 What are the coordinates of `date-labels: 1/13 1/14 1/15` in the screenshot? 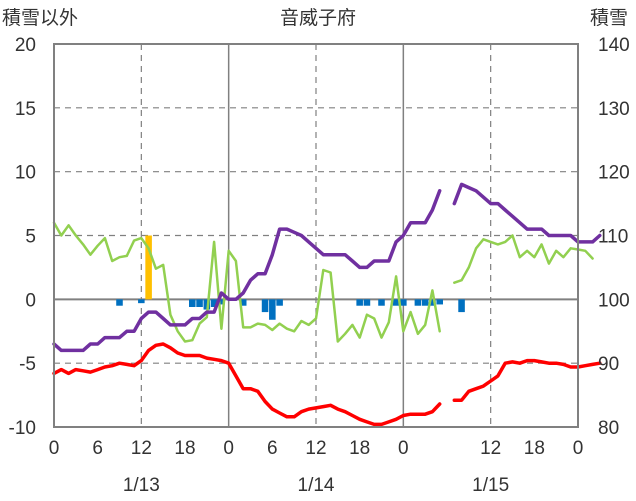 It's located at (316, 485).